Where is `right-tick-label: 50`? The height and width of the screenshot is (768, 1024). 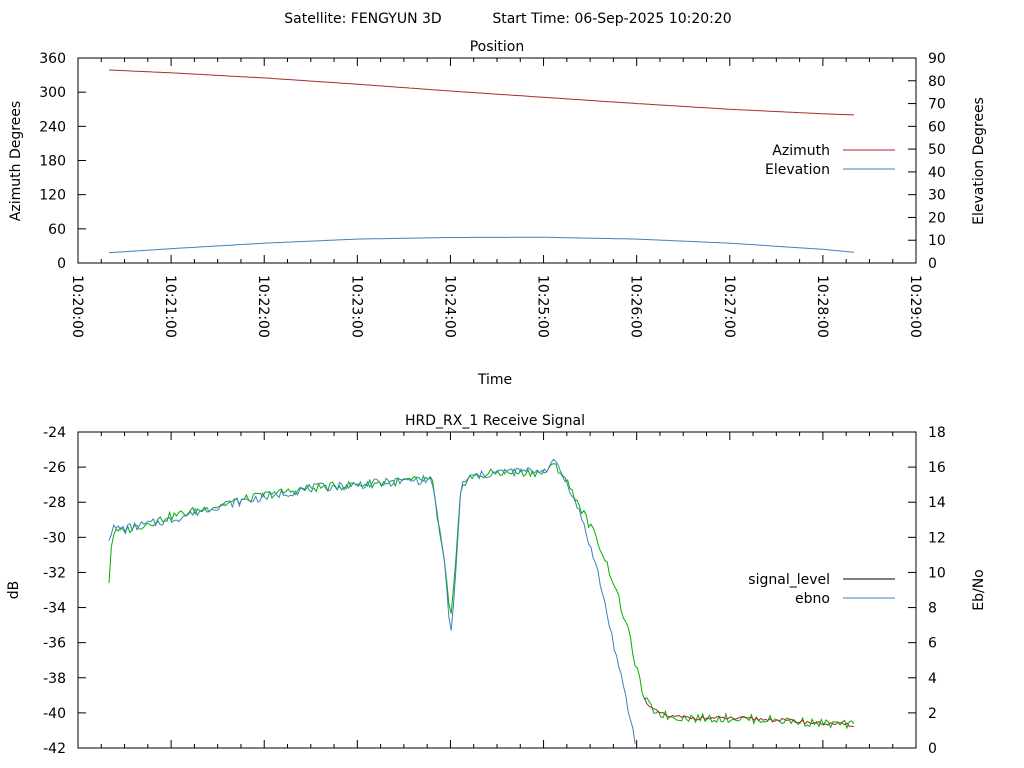 right-tick-label: 50 is located at coordinates (937, 150).